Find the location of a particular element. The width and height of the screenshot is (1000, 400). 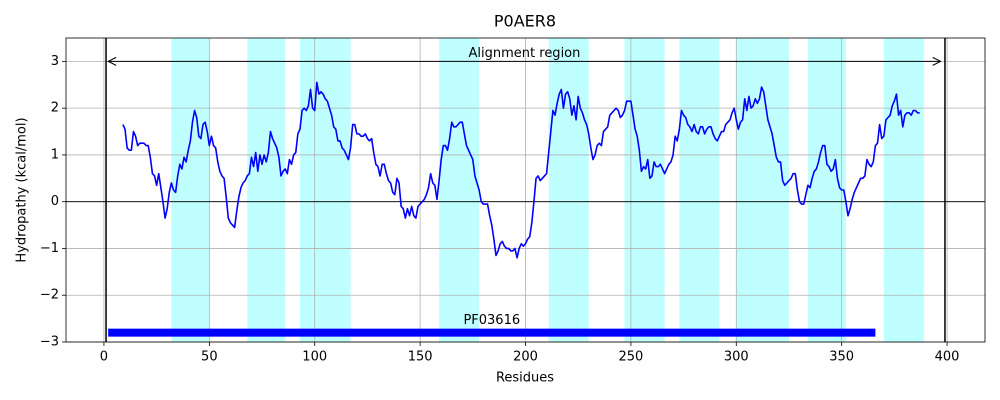

y-tick-label: −2 is located at coordinates (49, 295).